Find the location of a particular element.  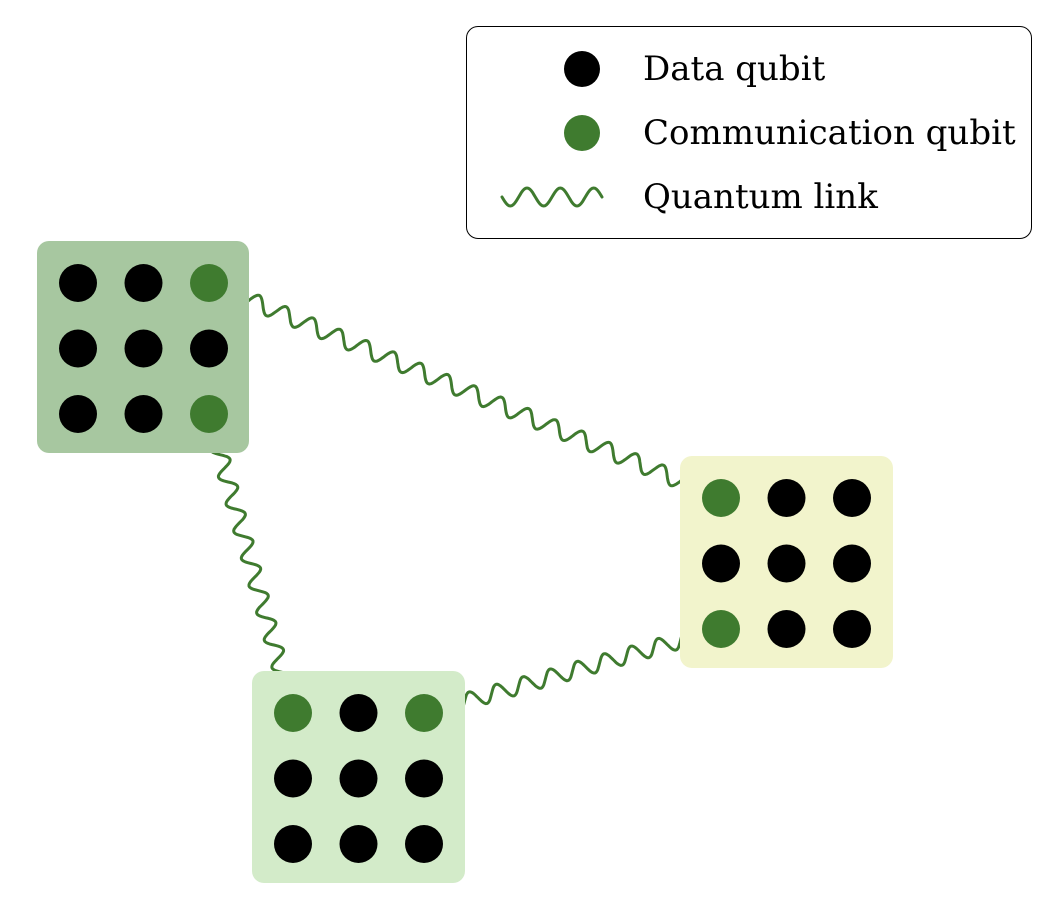

green-dot-icon is located at coordinates (582, 133).